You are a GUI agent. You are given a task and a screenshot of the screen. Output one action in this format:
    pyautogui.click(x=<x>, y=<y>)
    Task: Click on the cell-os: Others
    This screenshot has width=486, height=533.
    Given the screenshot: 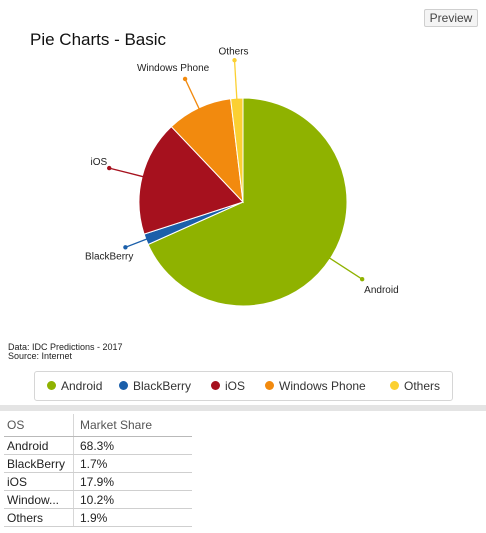 What is the action you would take?
    pyautogui.click(x=39, y=517)
    